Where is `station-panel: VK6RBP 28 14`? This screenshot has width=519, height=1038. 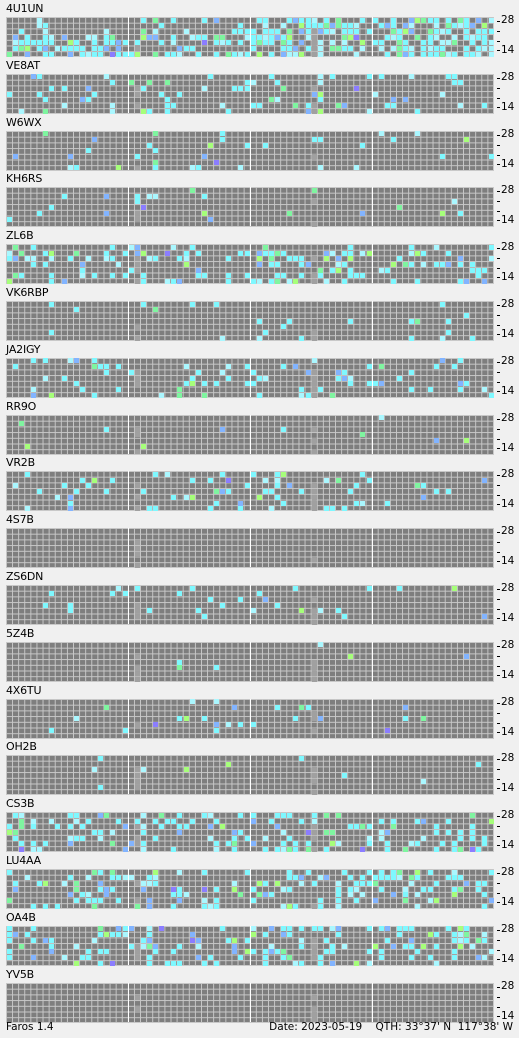 station-panel: VK6RBP 28 14 is located at coordinates (259, 314).